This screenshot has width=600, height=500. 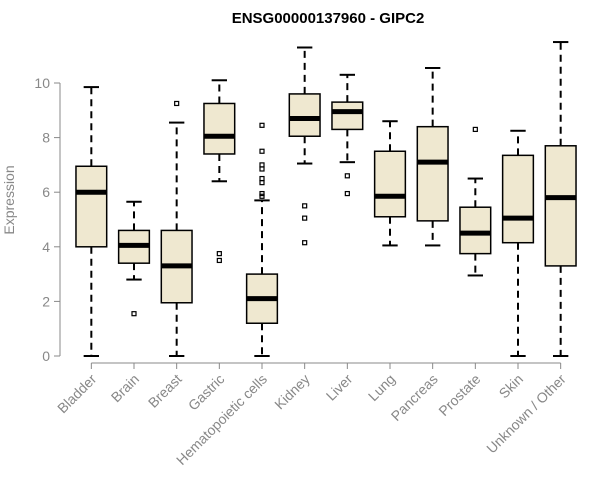 I want to click on box-kidney, so click(x=304, y=146).